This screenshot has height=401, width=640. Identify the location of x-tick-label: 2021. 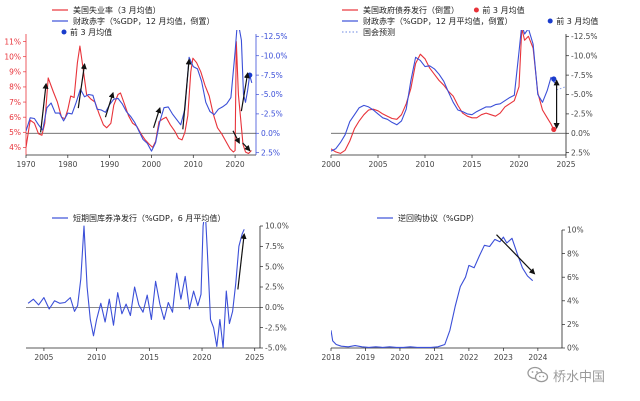
(434, 357).